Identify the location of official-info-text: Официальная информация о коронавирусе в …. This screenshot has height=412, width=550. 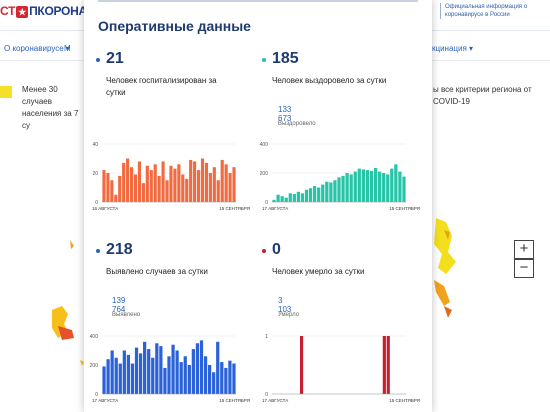
(495, 11).